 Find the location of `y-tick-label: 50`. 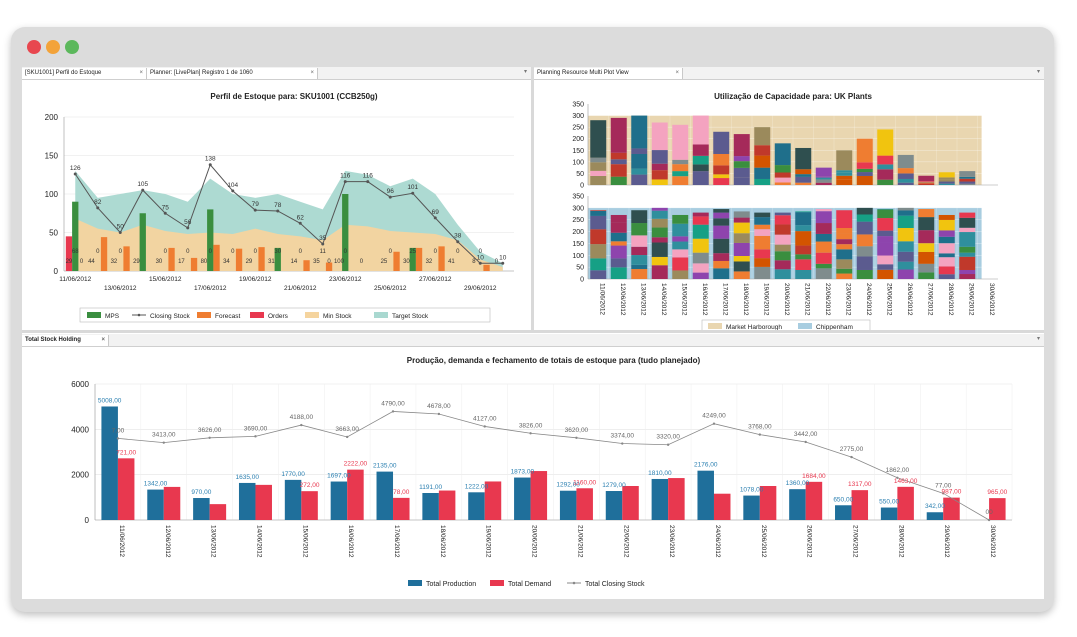

y-tick-label: 50 is located at coordinates (580, 268).